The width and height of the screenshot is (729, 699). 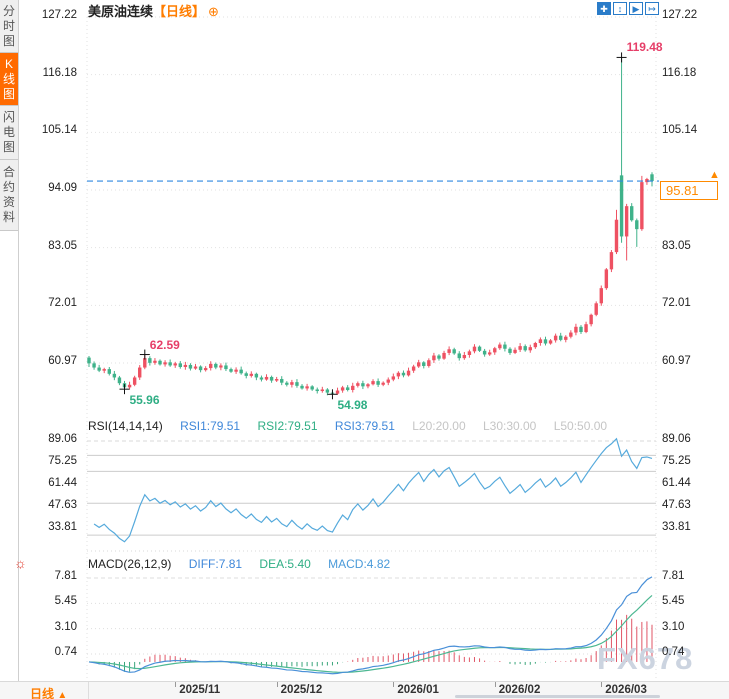 I want to click on sidebar-tab-label: 闪电图, so click(x=8, y=132).